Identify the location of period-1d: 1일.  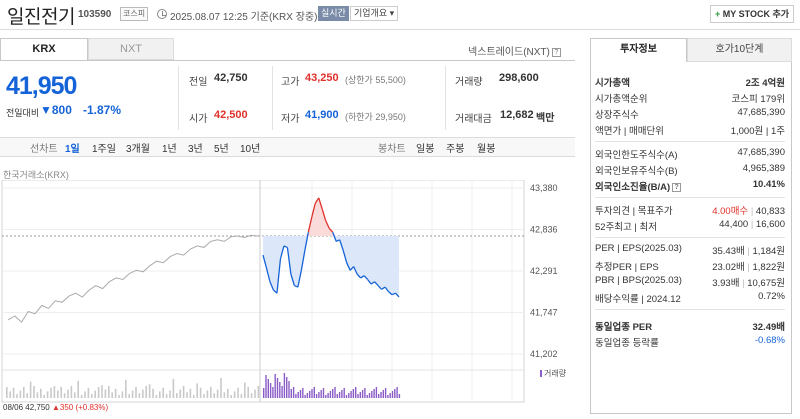
(72, 149).